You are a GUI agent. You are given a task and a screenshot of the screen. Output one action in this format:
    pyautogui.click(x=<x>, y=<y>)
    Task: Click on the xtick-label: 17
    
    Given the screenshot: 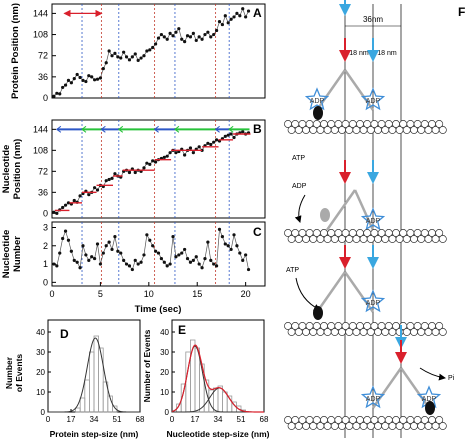 What is the action you would take?
    pyautogui.click(x=195, y=419)
    